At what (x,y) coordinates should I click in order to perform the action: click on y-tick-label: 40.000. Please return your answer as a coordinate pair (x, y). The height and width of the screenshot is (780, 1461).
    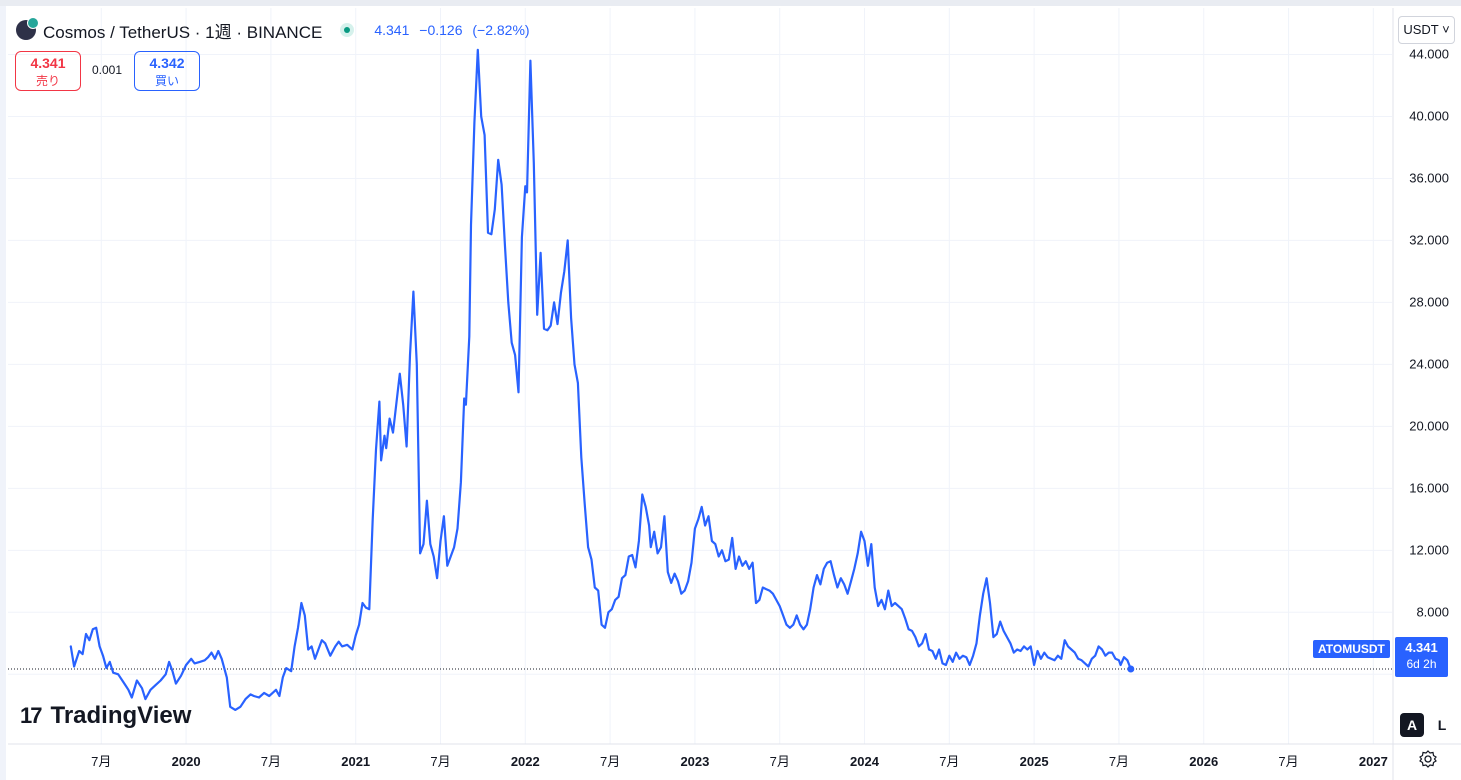
    Looking at the image, I should click on (1429, 115).